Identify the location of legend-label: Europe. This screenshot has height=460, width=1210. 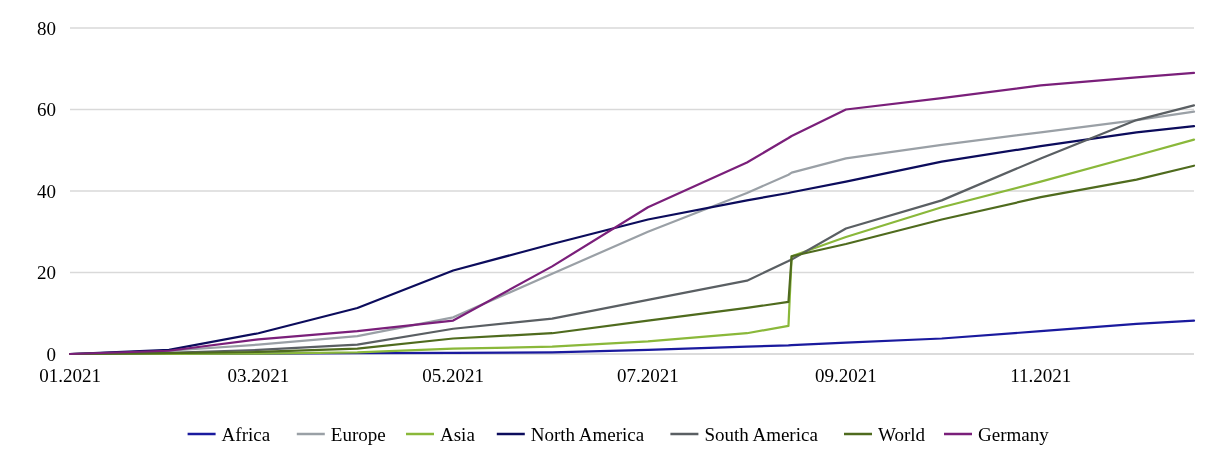
(358, 434).